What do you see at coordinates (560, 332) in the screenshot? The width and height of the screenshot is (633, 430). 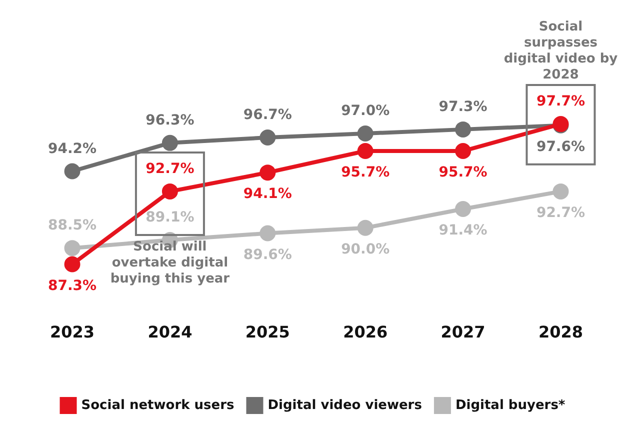 I see `x-tick-label: 2028` at bounding box center [560, 332].